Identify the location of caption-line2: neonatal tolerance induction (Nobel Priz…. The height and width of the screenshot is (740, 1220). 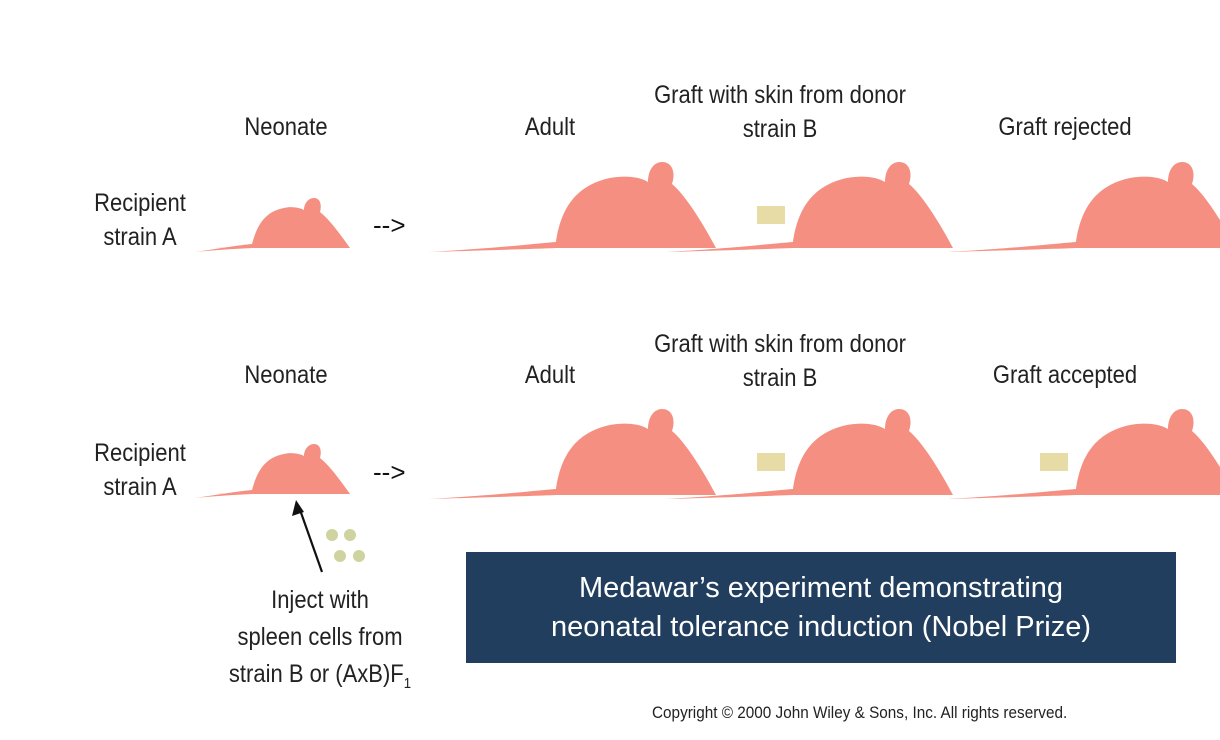
(821, 626).